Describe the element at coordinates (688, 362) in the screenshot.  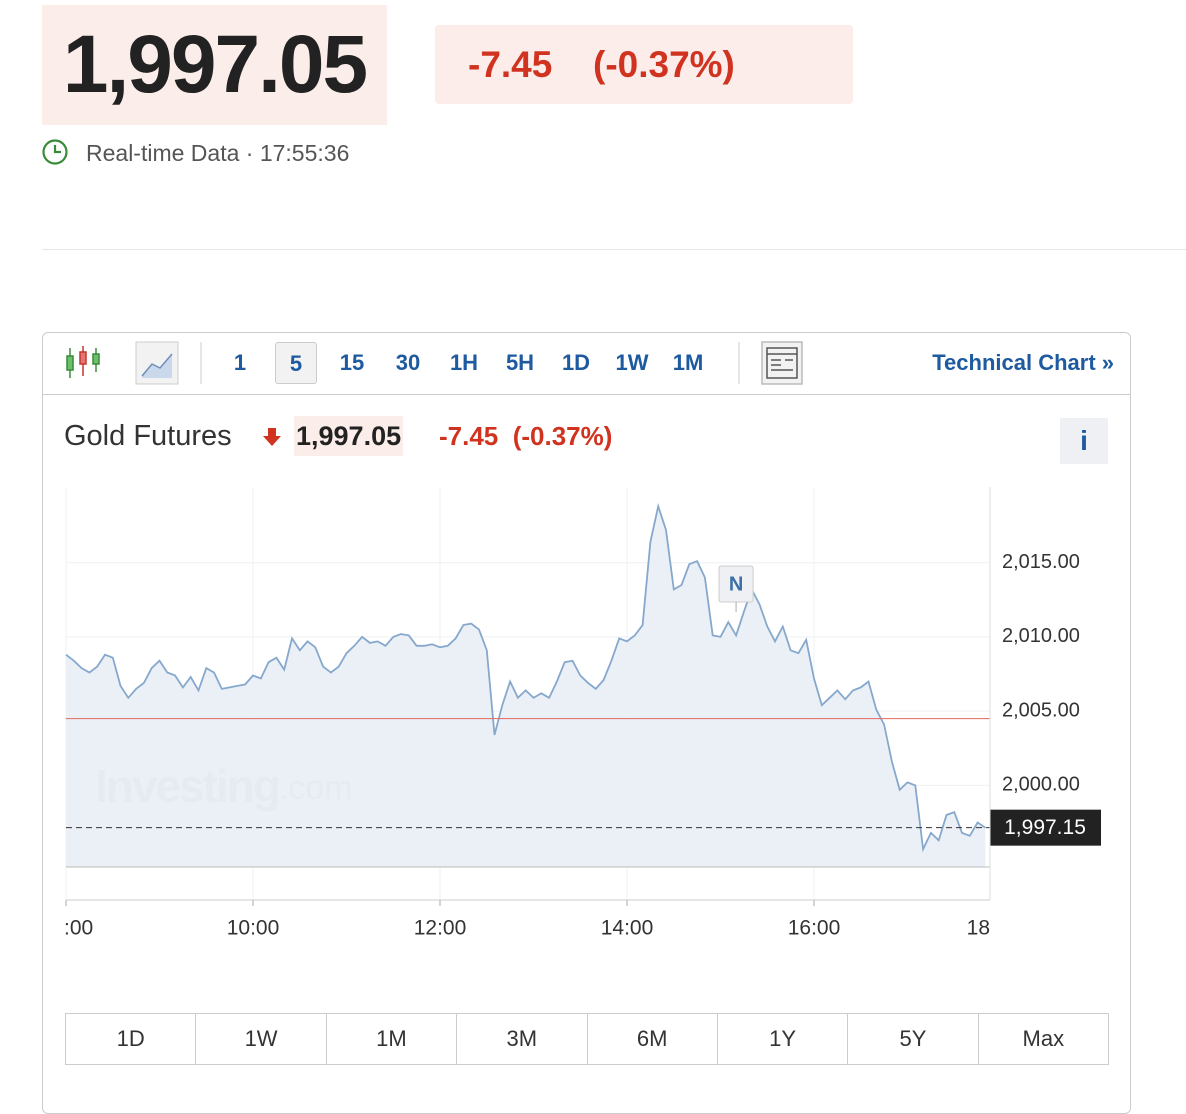
I see `interval-button: 1M` at that location.